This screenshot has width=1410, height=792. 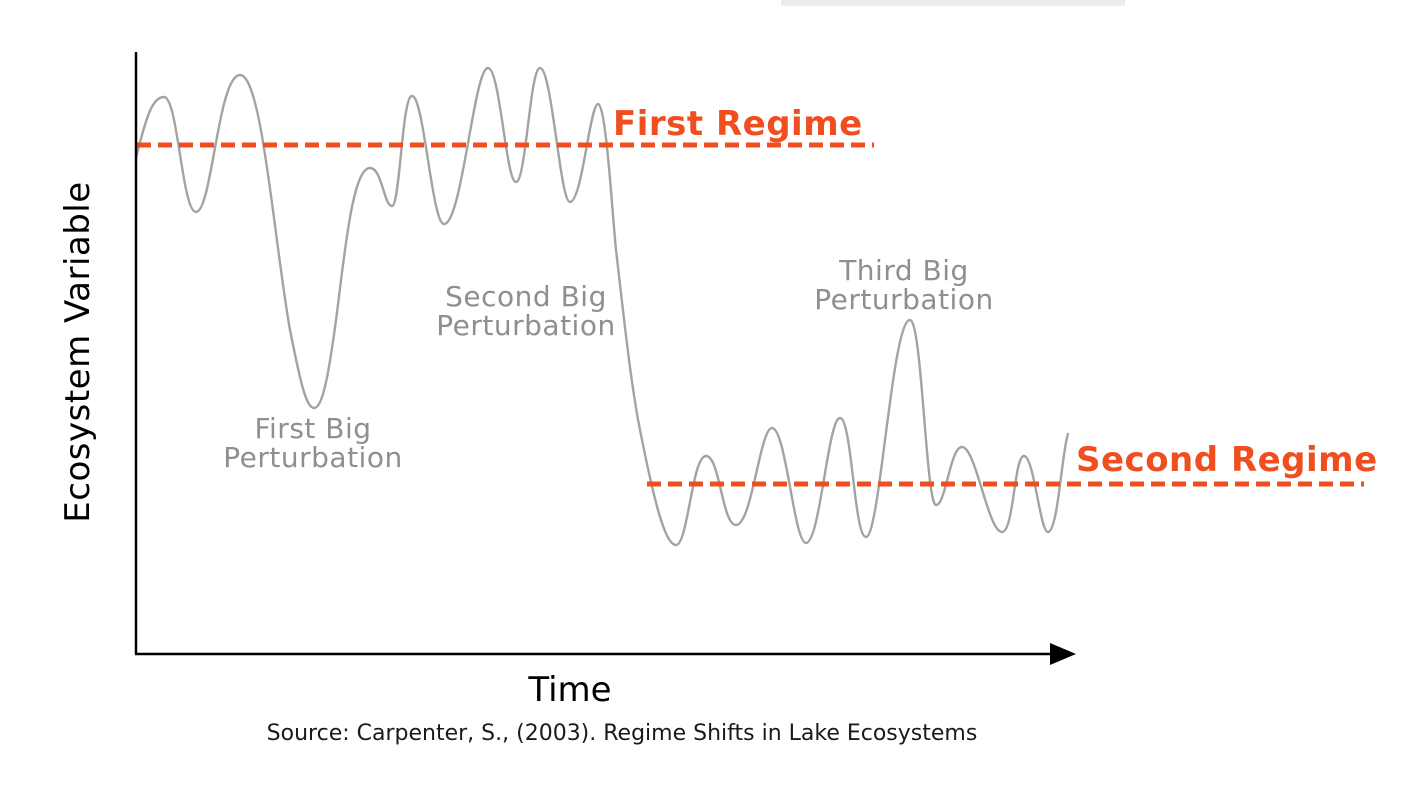 I want to click on x-axis-label: Time, so click(x=570, y=690).